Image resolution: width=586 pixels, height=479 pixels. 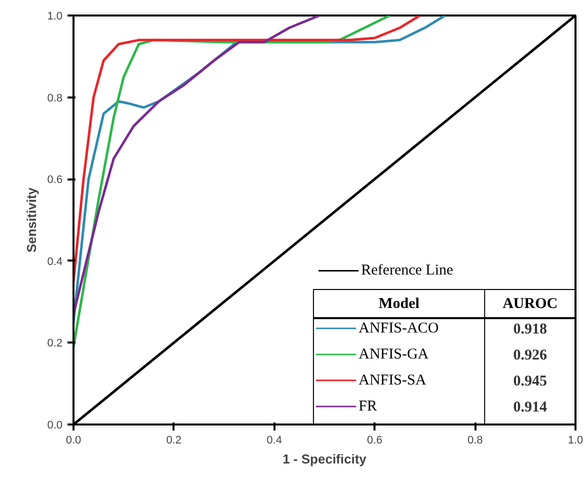 What do you see at coordinates (576, 440) in the screenshot?
I see `x-tick-label: 1.0` at bounding box center [576, 440].